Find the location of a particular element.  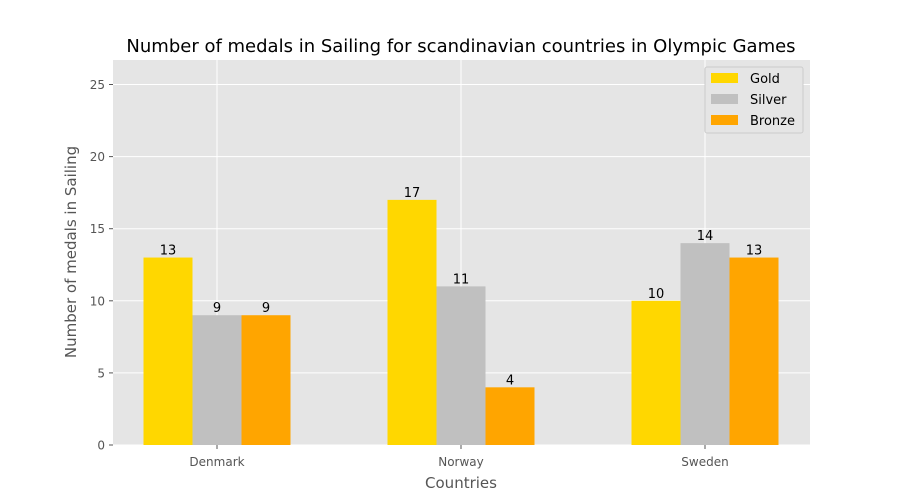

bar-value-label: 14 is located at coordinates (705, 236).